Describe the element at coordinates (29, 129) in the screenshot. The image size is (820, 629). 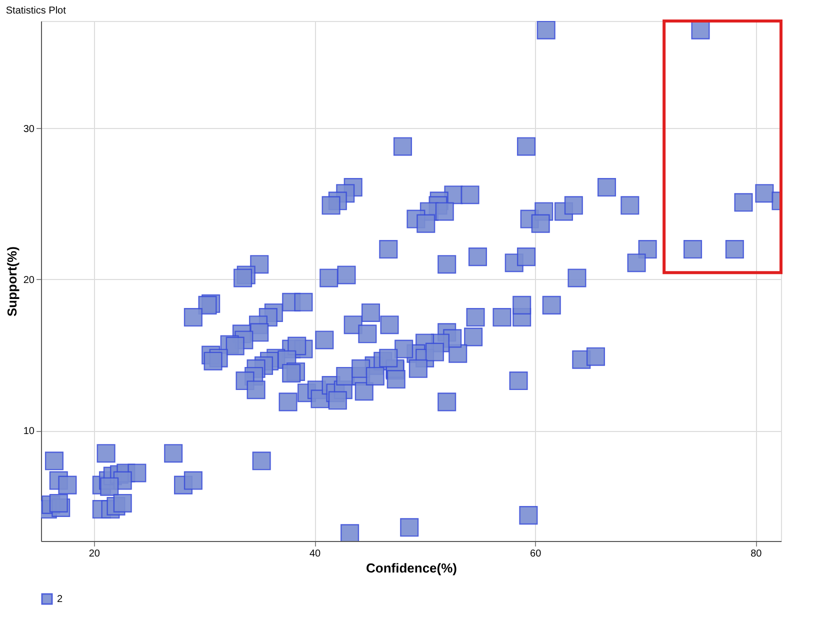
I see `y-tick-label: 30` at that location.